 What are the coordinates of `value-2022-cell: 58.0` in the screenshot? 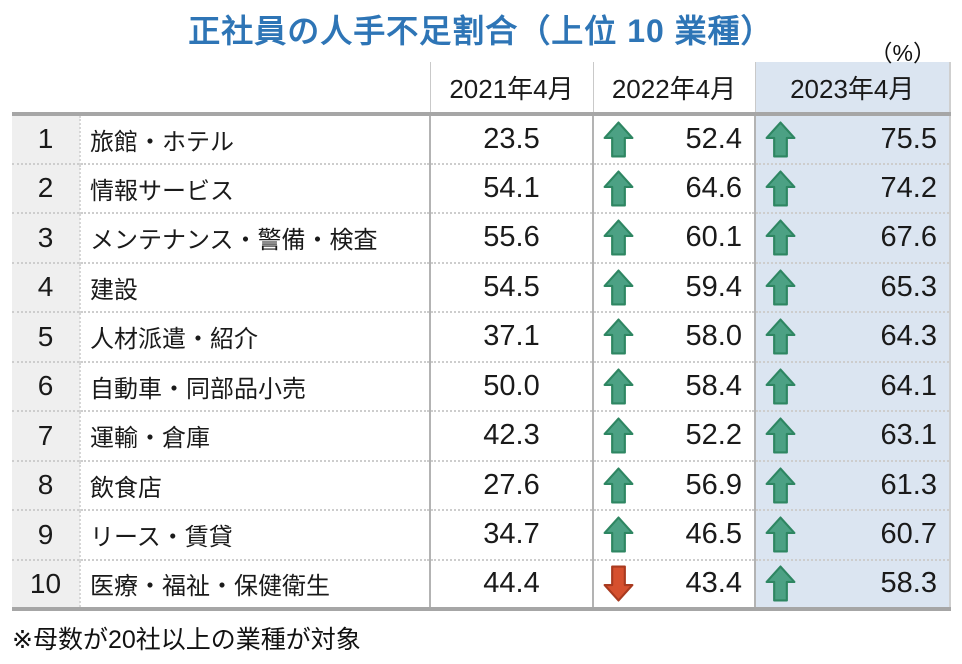 It's located at (673, 336).